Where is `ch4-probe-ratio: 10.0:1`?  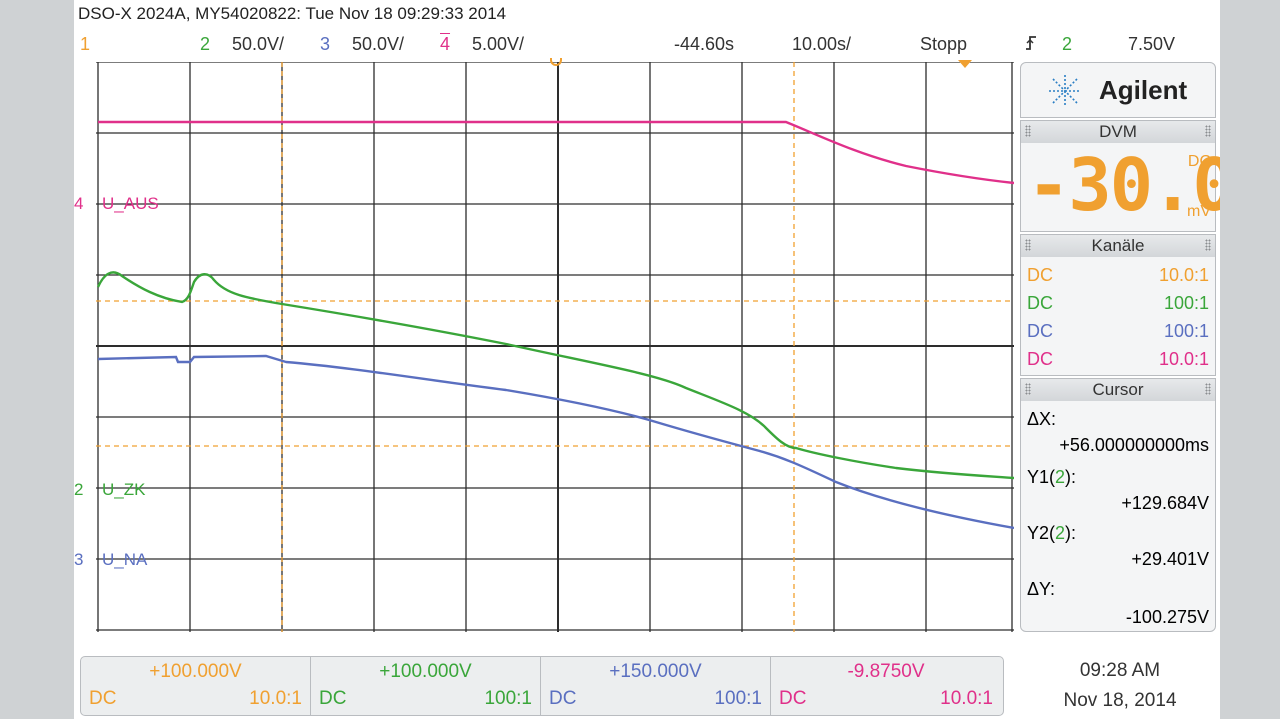
ch4-probe-ratio: 10.0:1 is located at coordinates (966, 698).